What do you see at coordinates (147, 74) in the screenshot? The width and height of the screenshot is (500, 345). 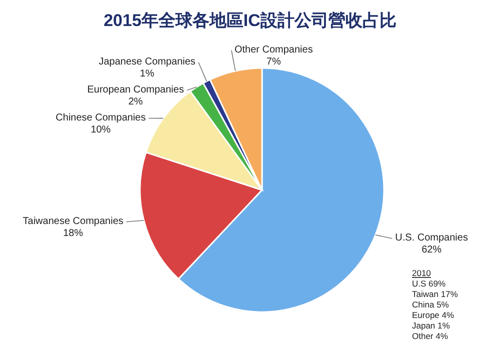 I see `data-label: 1%` at bounding box center [147, 74].